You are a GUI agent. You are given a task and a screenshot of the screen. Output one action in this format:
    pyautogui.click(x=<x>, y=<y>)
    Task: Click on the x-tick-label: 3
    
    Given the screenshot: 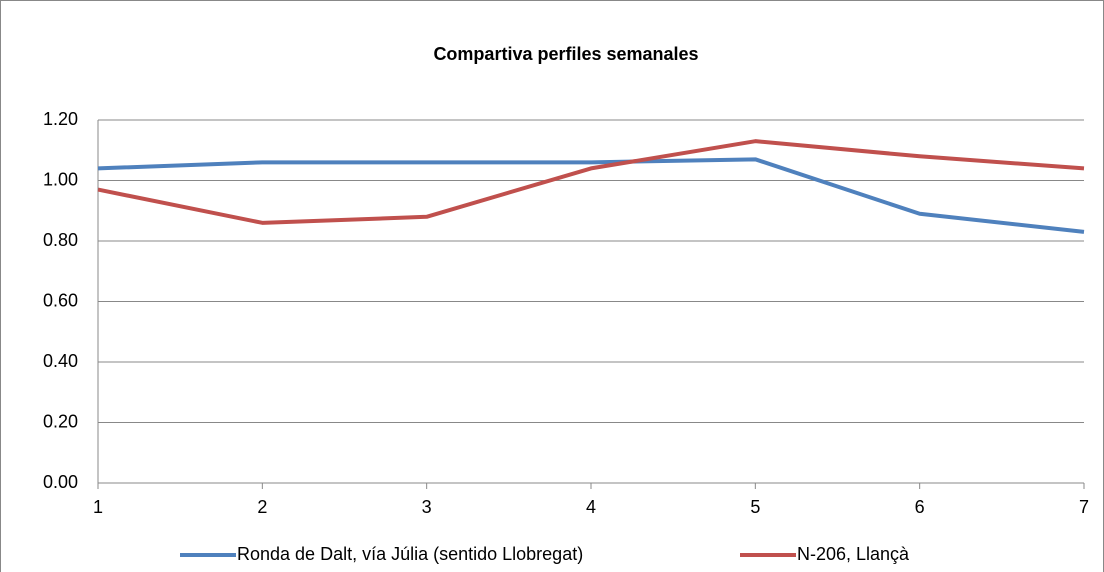 What is the action you would take?
    pyautogui.click(x=427, y=507)
    